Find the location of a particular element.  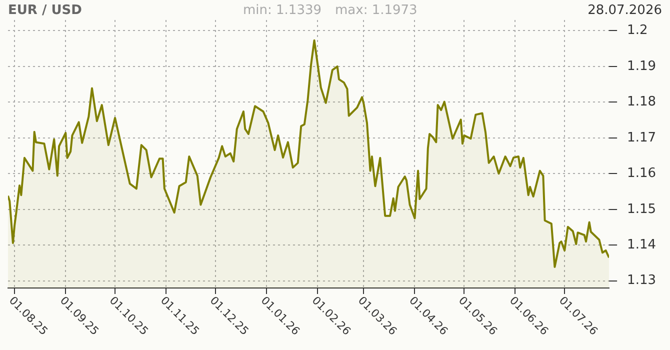

text: max: 1.1973 is located at coordinates (376, 10).